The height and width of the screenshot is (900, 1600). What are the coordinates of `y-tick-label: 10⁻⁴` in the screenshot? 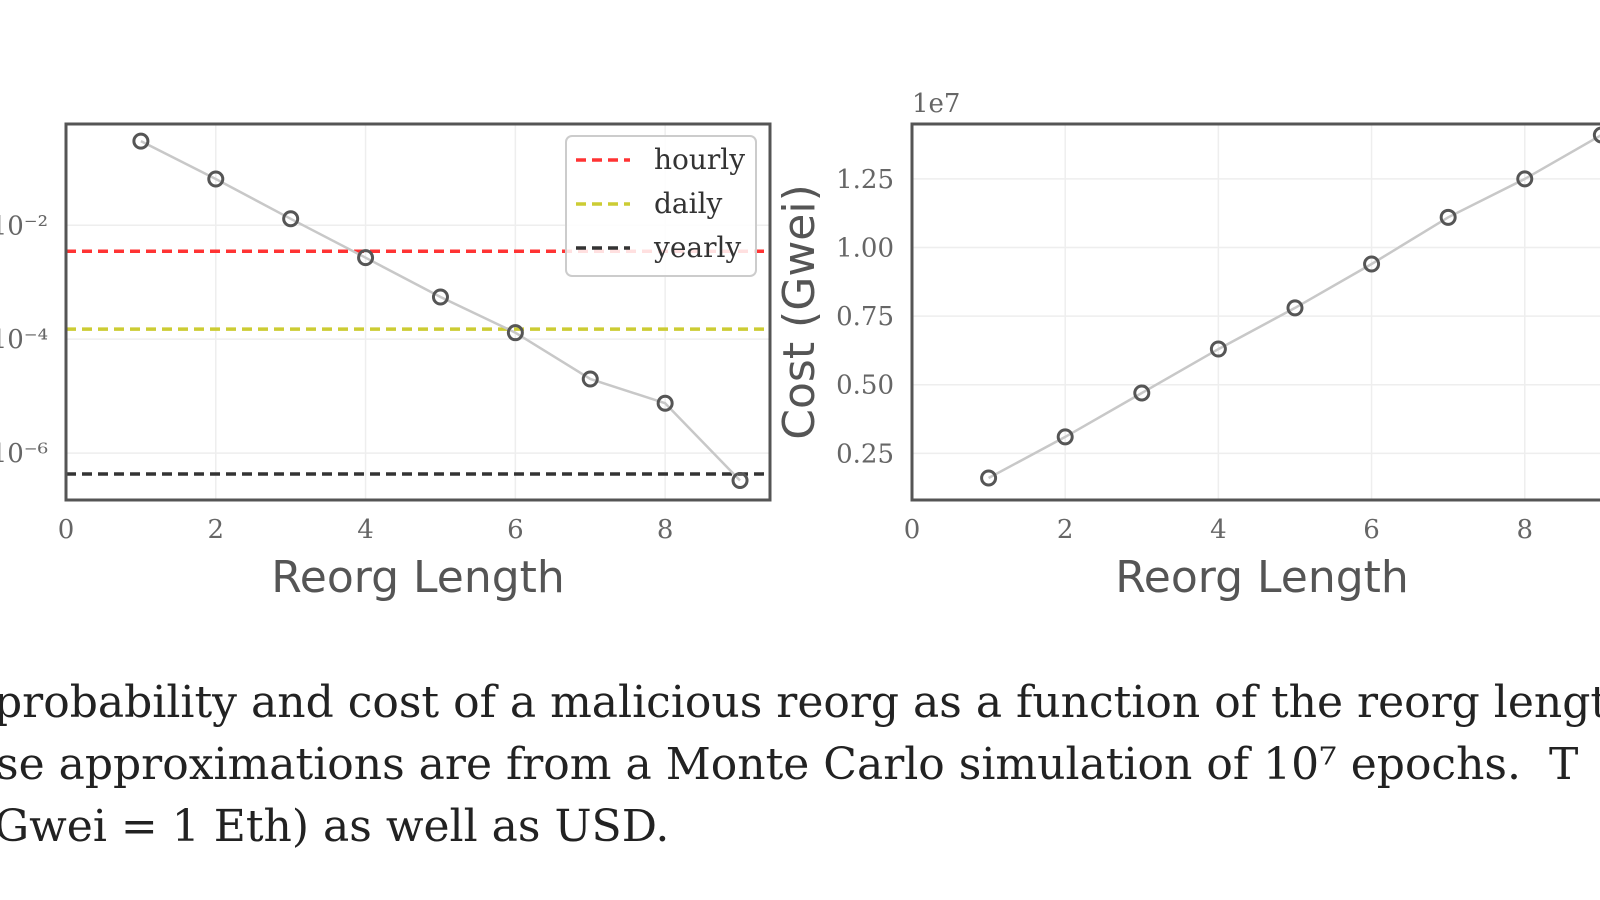 It's located at (24, 340).